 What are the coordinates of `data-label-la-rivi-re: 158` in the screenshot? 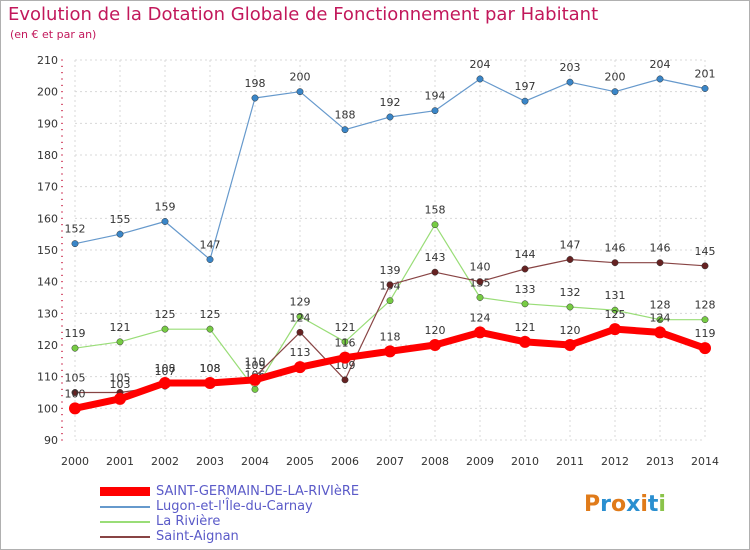 It's located at (435, 210).